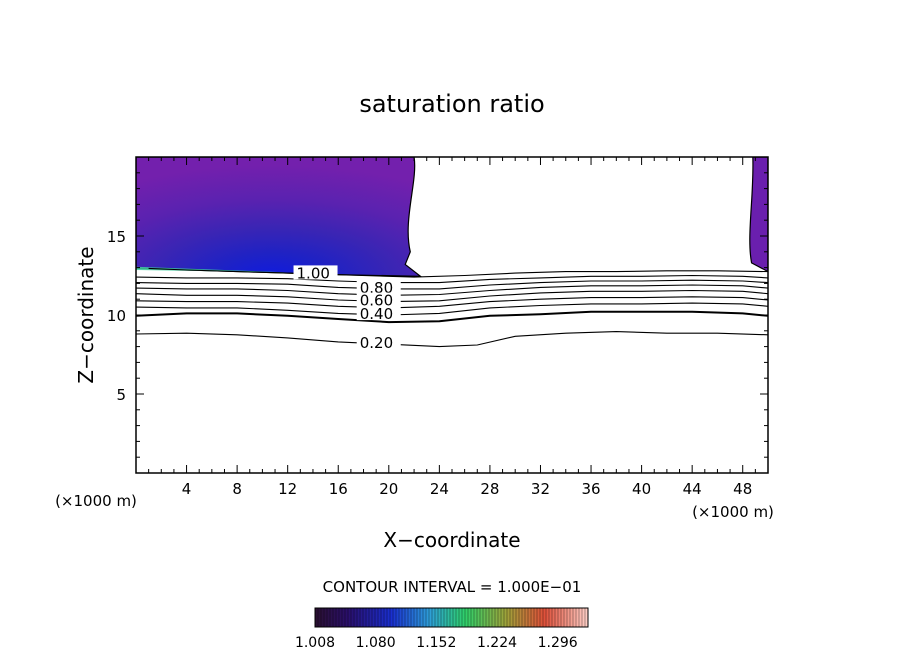 The height and width of the screenshot is (654, 904). I want to click on x-axis-label: X−coordinate, so click(451, 540).